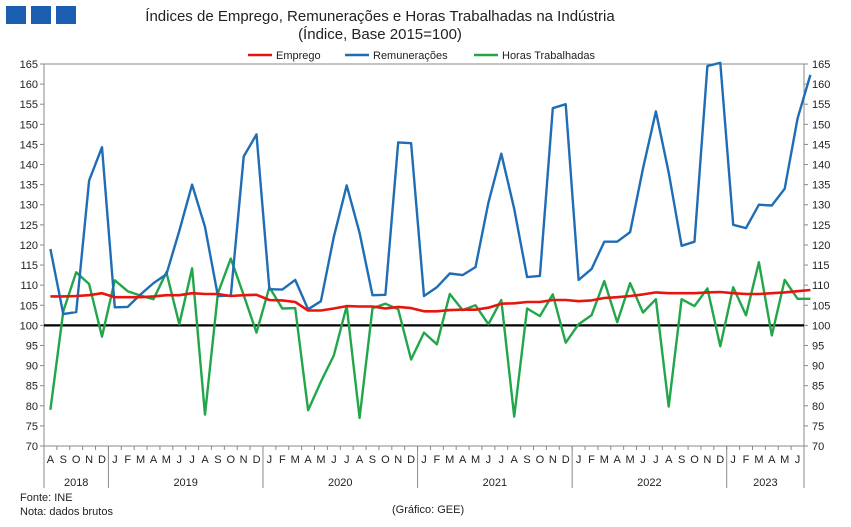 This screenshot has width=851, height=527. Describe the element at coordinates (821, 105) in the screenshot. I see `y-tick-label-right: 155` at that location.